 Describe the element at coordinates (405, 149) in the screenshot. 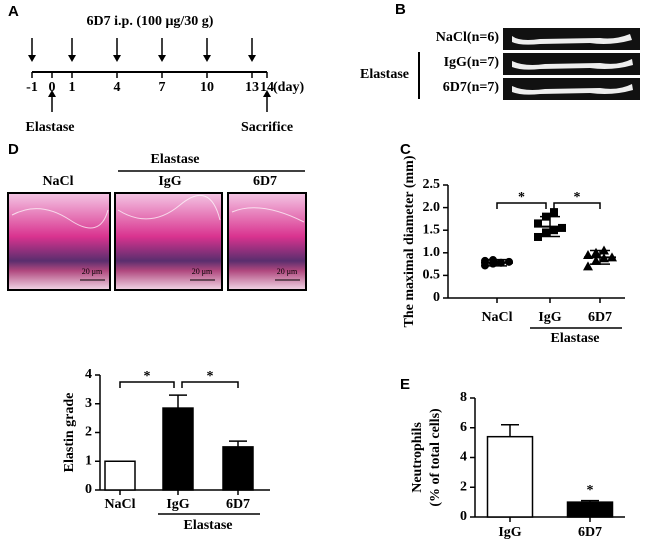

I see `panel-label: C` at that location.